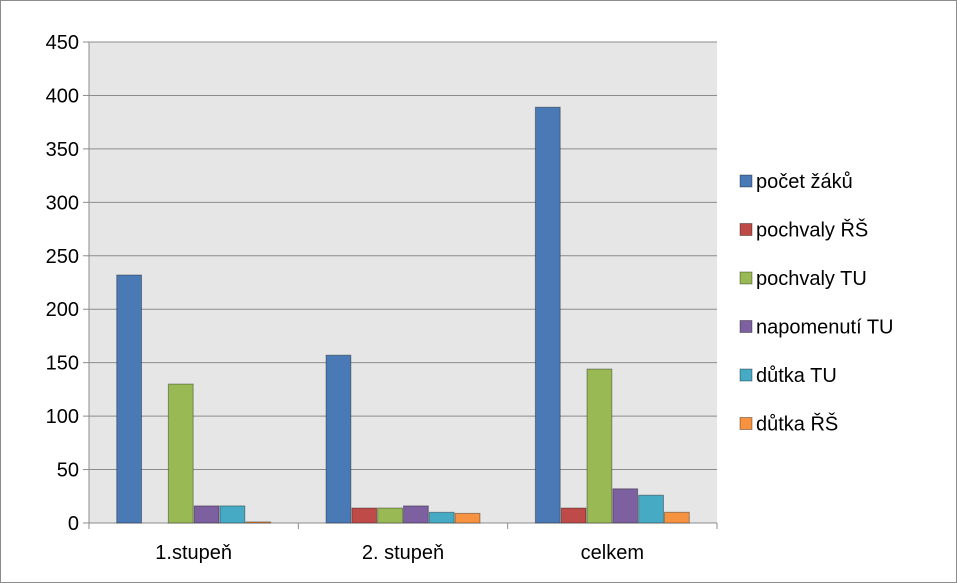  Describe the element at coordinates (62, 43) in the screenshot. I see `y-tick-label: 450` at that location.